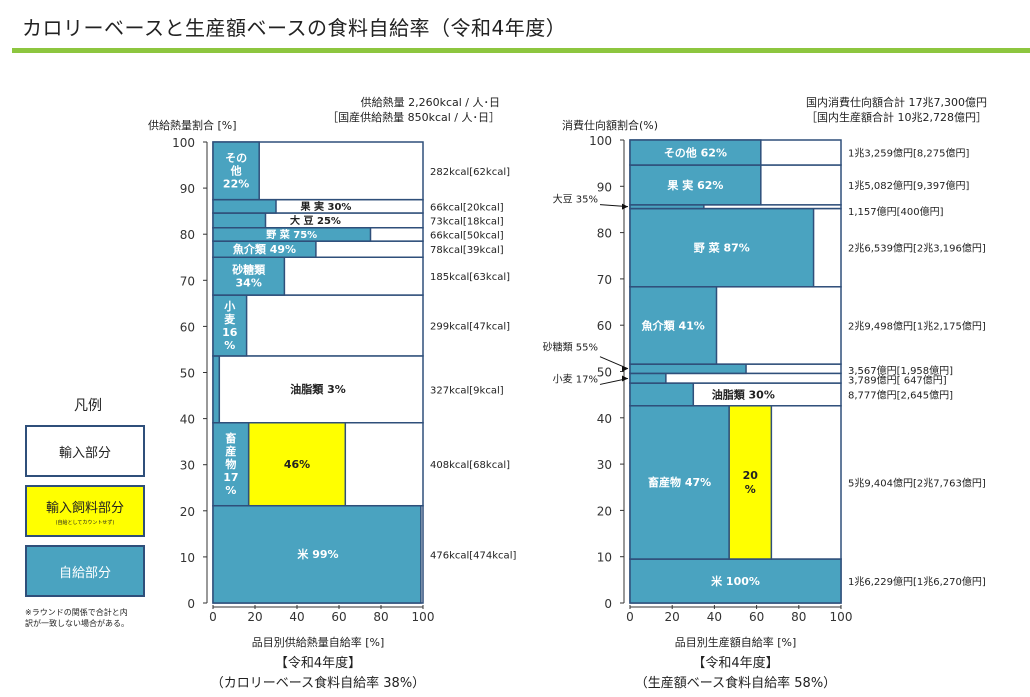 Image resolution: width=1030 pixels, height=697 pixels. Describe the element at coordinates (600, 141) in the screenshot. I see `chart2-y-tick-label: 100` at that location.